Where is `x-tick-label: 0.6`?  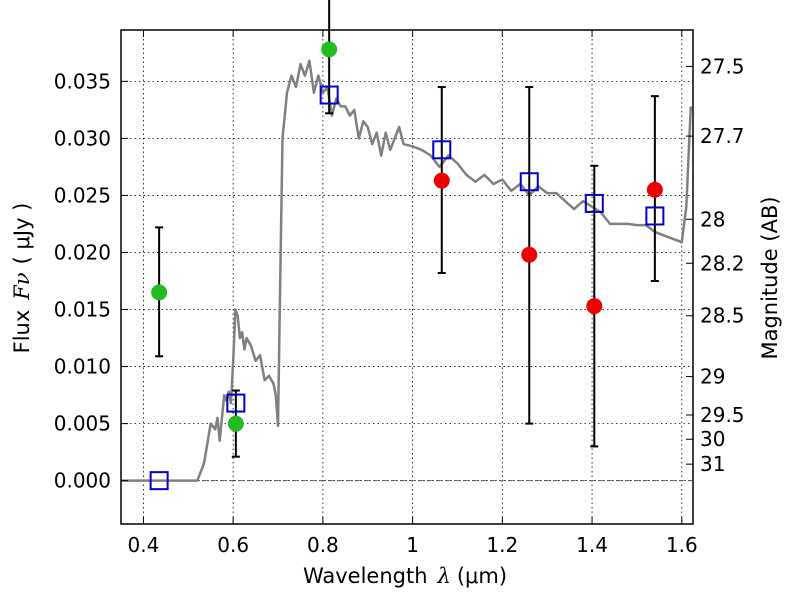 x-tick-label: 0.6 is located at coordinates (233, 545).